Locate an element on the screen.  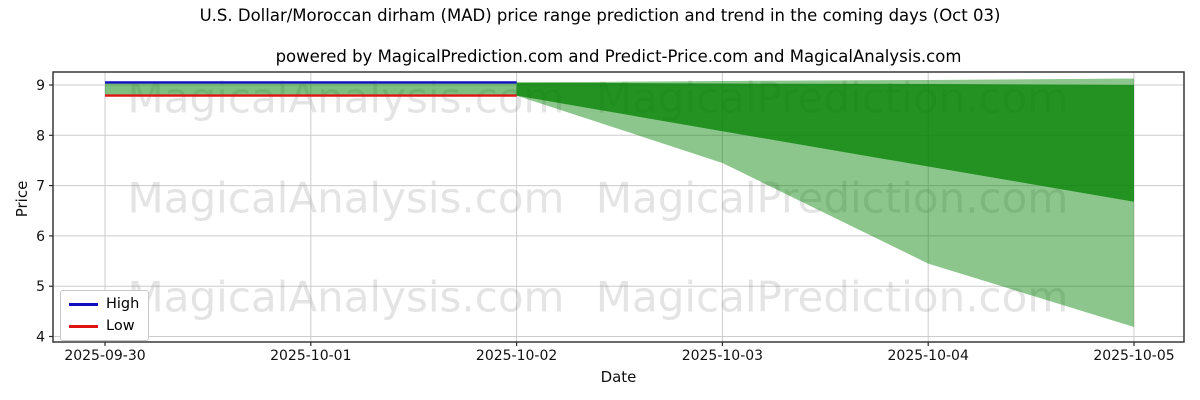
y-tick-label: 5 is located at coordinates (40, 287).